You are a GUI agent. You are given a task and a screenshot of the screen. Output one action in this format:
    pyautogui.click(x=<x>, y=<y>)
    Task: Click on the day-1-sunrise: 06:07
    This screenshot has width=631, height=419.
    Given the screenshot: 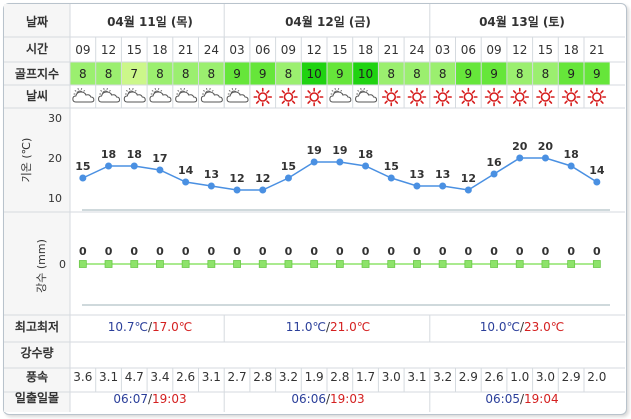 What is the action you would take?
    pyautogui.click(x=130, y=399)
    